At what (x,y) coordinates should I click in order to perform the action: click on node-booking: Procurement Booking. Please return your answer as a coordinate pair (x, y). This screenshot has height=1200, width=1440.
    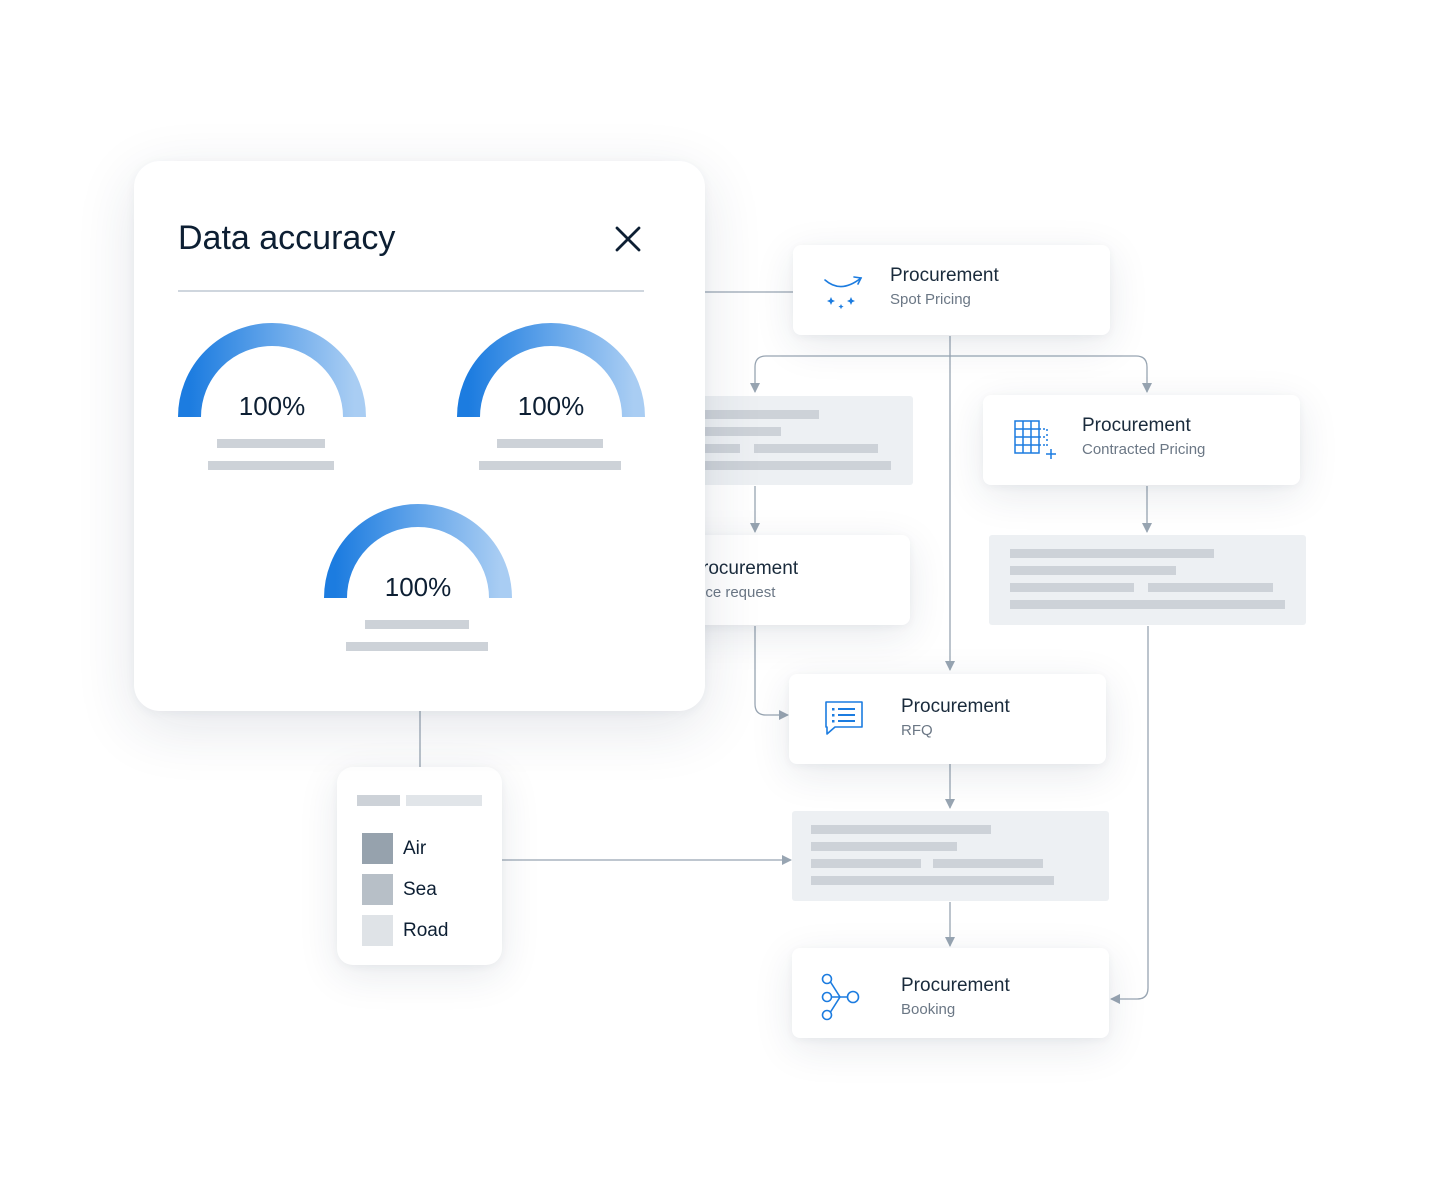
    Looking at the image, I should click on (950, 993).